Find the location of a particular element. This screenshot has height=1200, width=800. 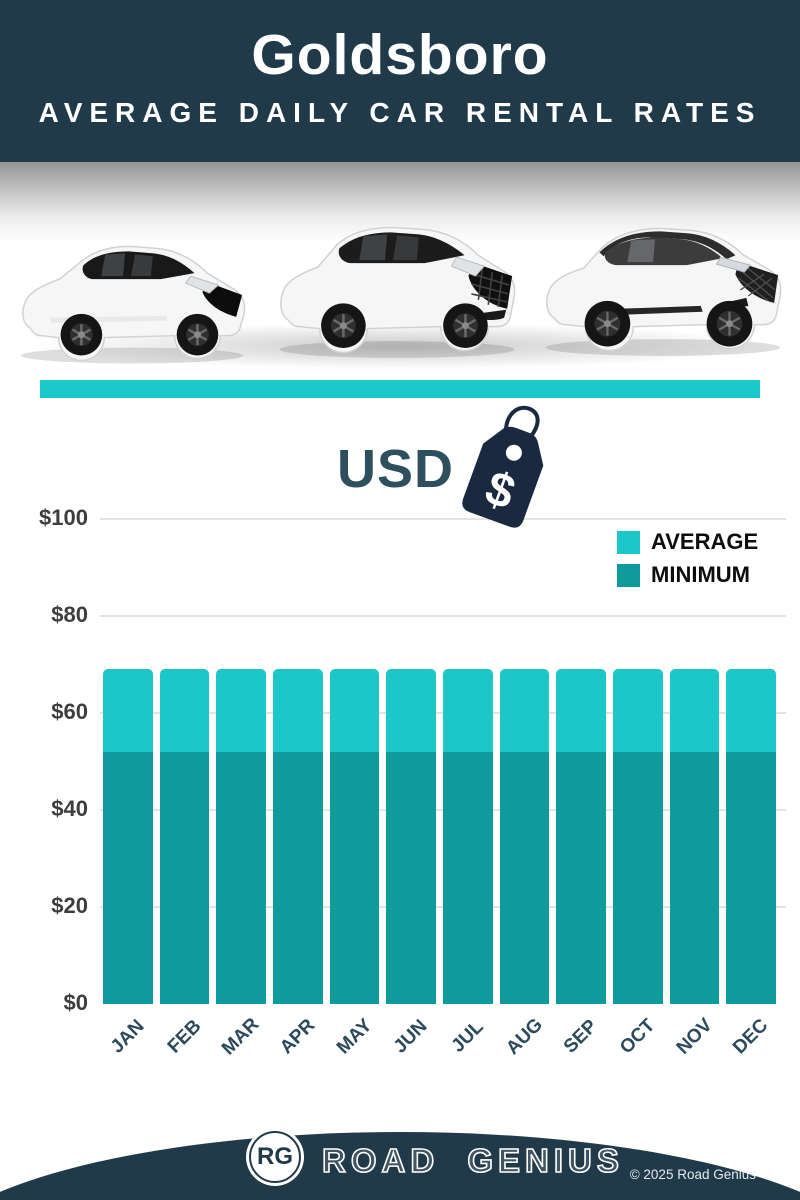

hatchback-car-image is located at coordinates (133, 304).